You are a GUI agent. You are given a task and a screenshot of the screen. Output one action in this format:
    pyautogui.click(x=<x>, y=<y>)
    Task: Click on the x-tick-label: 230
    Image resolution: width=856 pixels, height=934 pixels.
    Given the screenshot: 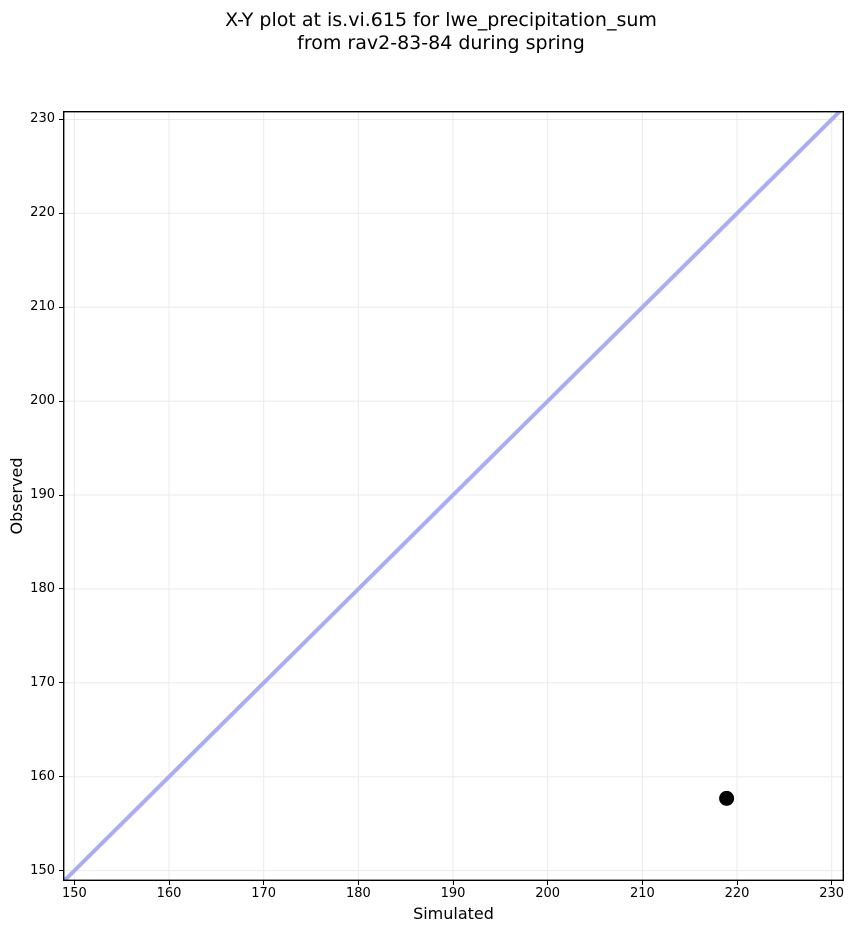 What is the action you would take?
    pyautogui.click(x=832, y=893)
    